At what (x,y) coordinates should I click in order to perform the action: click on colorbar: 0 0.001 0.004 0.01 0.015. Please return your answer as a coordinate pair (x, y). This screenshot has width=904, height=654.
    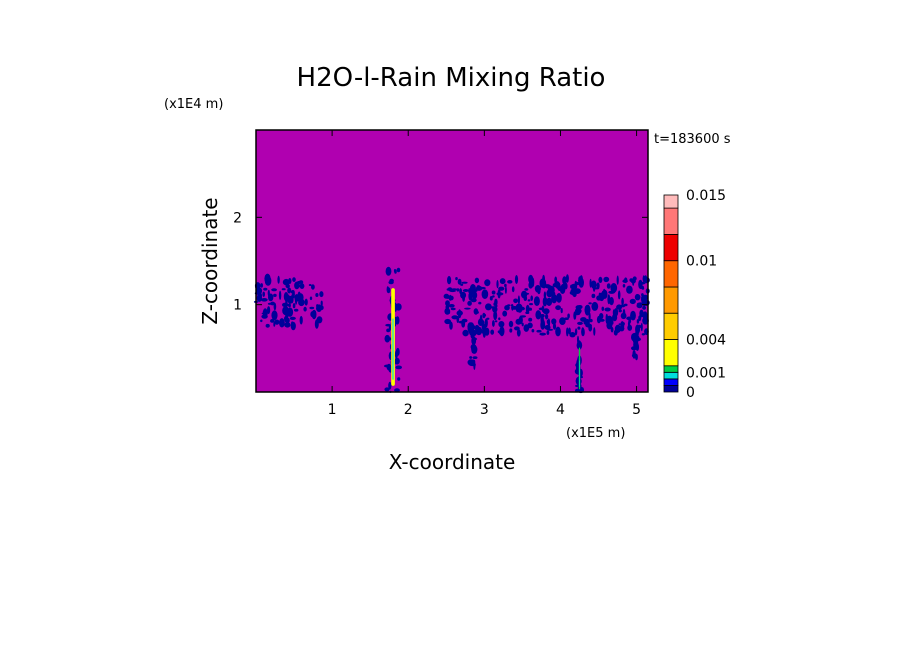
    Looking at the image, I should click on (694, 294).